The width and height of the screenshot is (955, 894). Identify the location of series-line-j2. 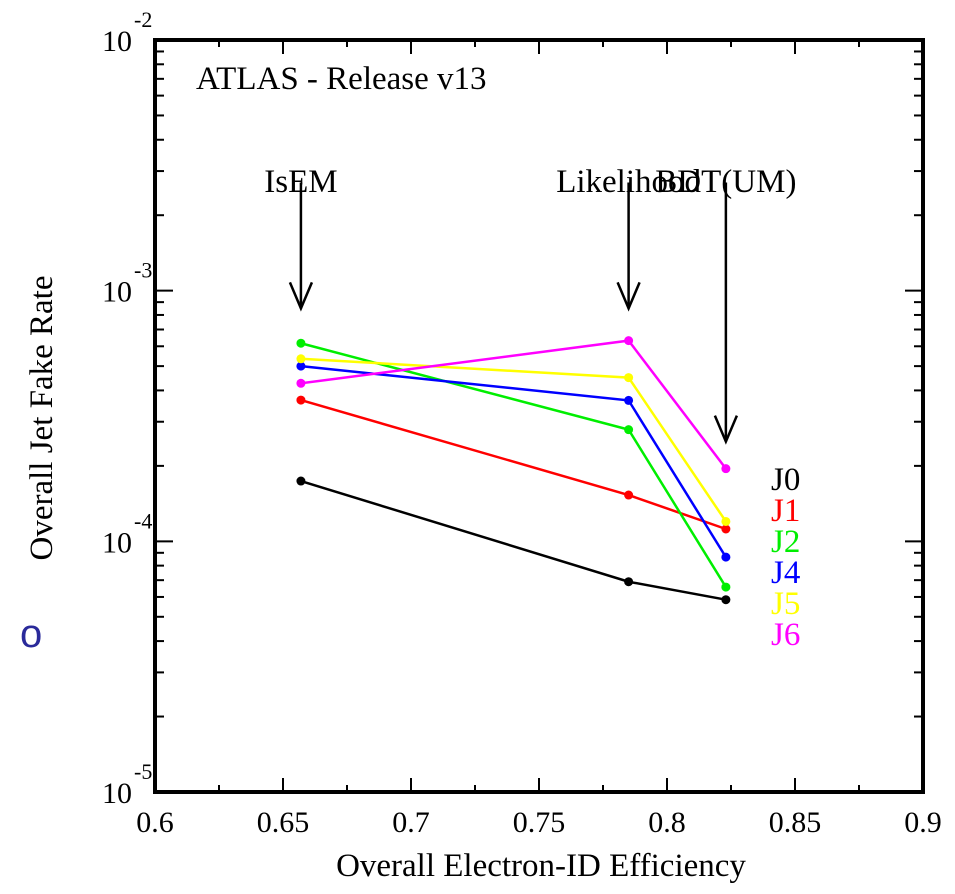
(513, 465).